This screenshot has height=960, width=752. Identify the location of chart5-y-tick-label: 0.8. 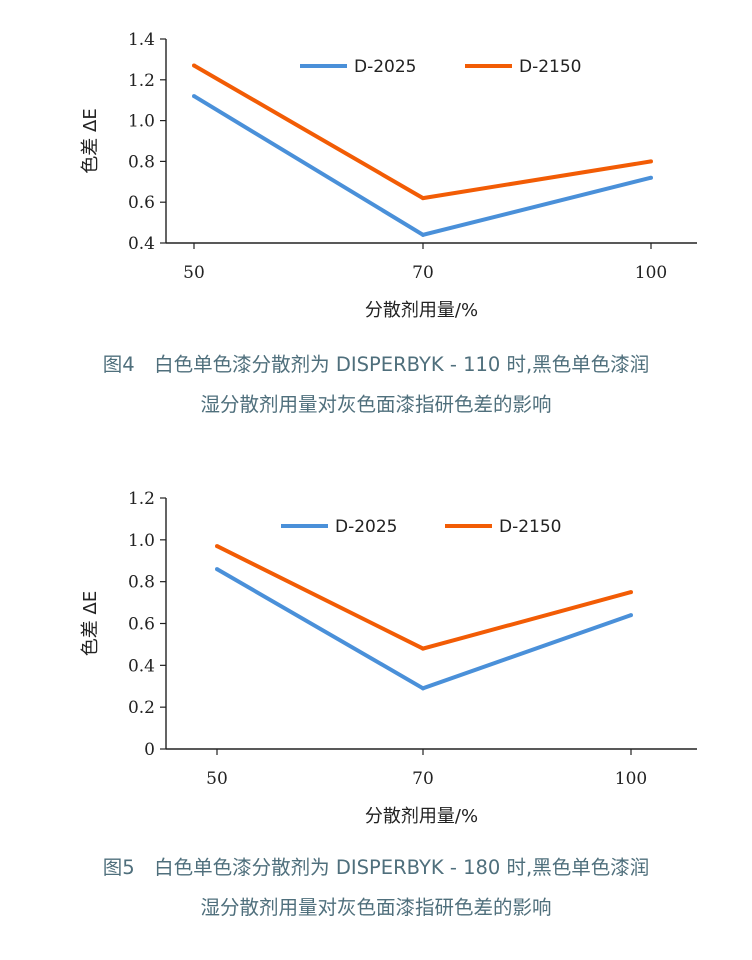
(141, 583).